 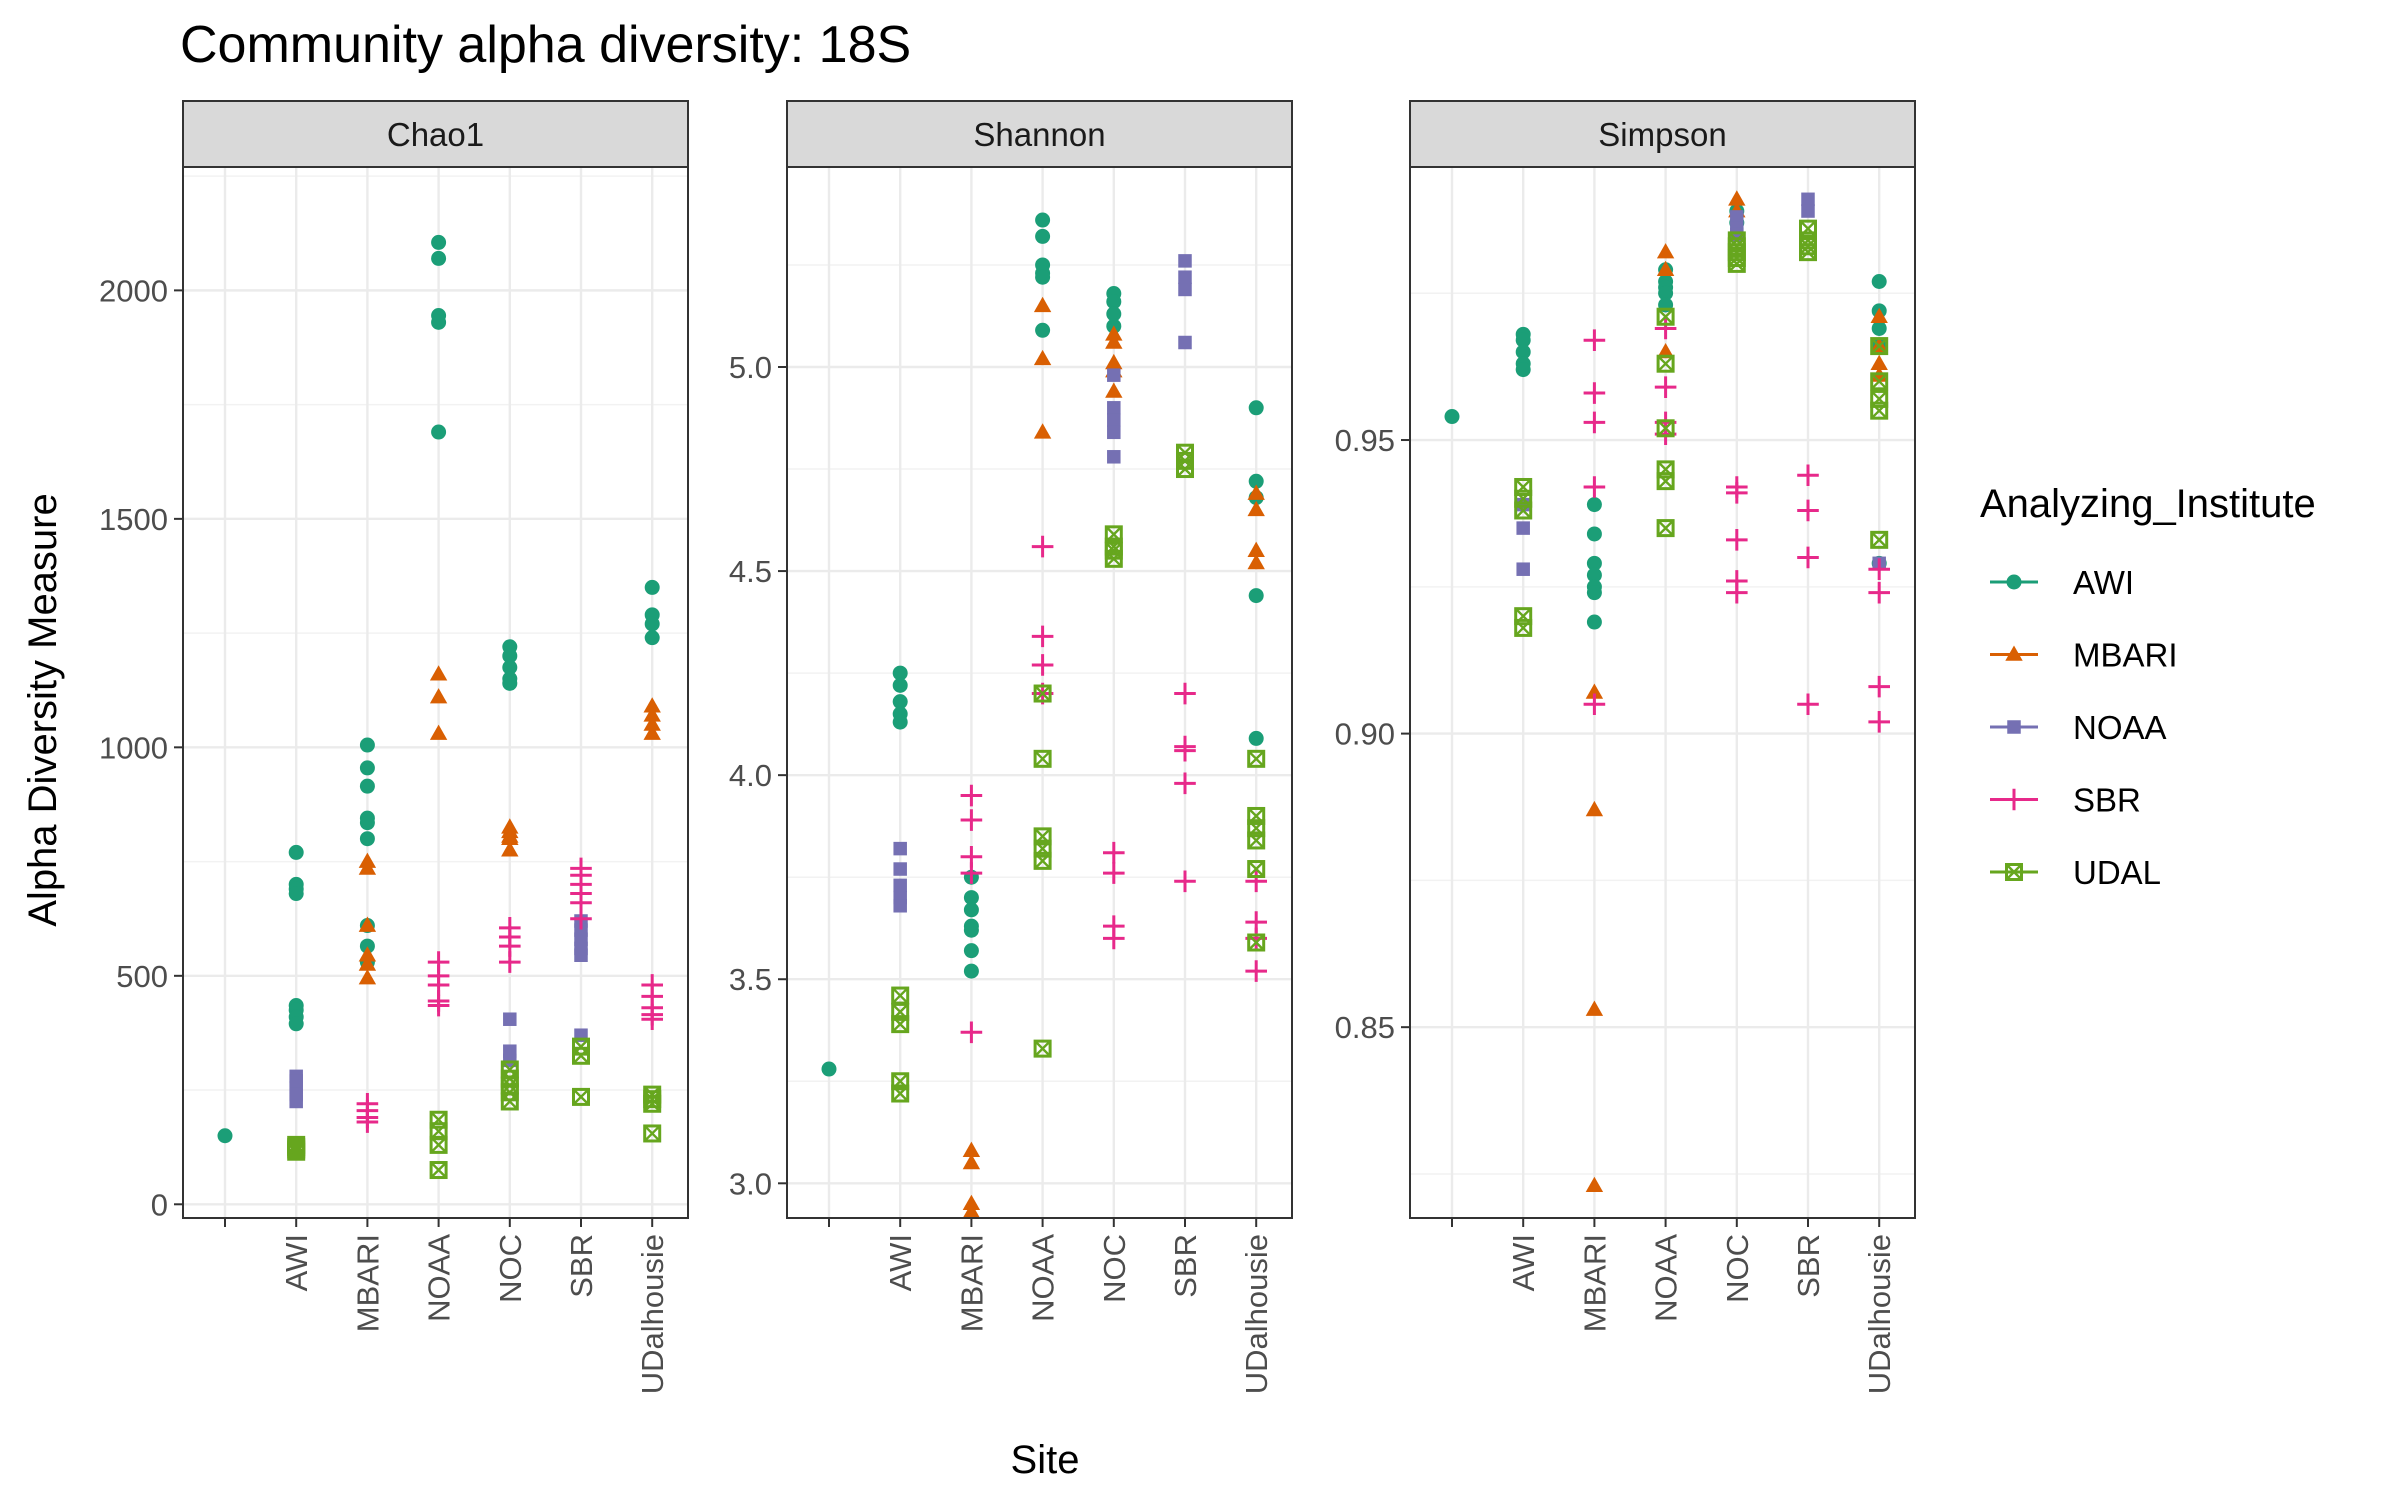 What do you see at coordinates (750, 367) in the screenshot?
I see `y-tick-label: 5.0` at bounding box center [750, 367].